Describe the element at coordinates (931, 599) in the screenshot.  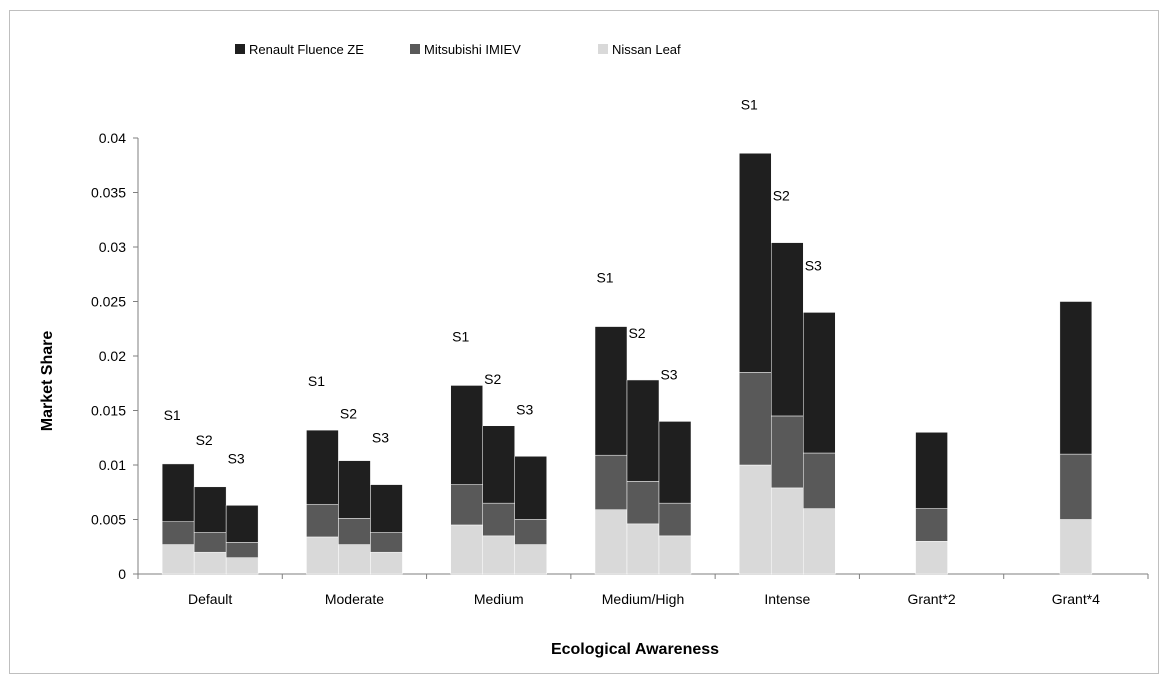
I see `x-tick-label: Grant*2` at that location.